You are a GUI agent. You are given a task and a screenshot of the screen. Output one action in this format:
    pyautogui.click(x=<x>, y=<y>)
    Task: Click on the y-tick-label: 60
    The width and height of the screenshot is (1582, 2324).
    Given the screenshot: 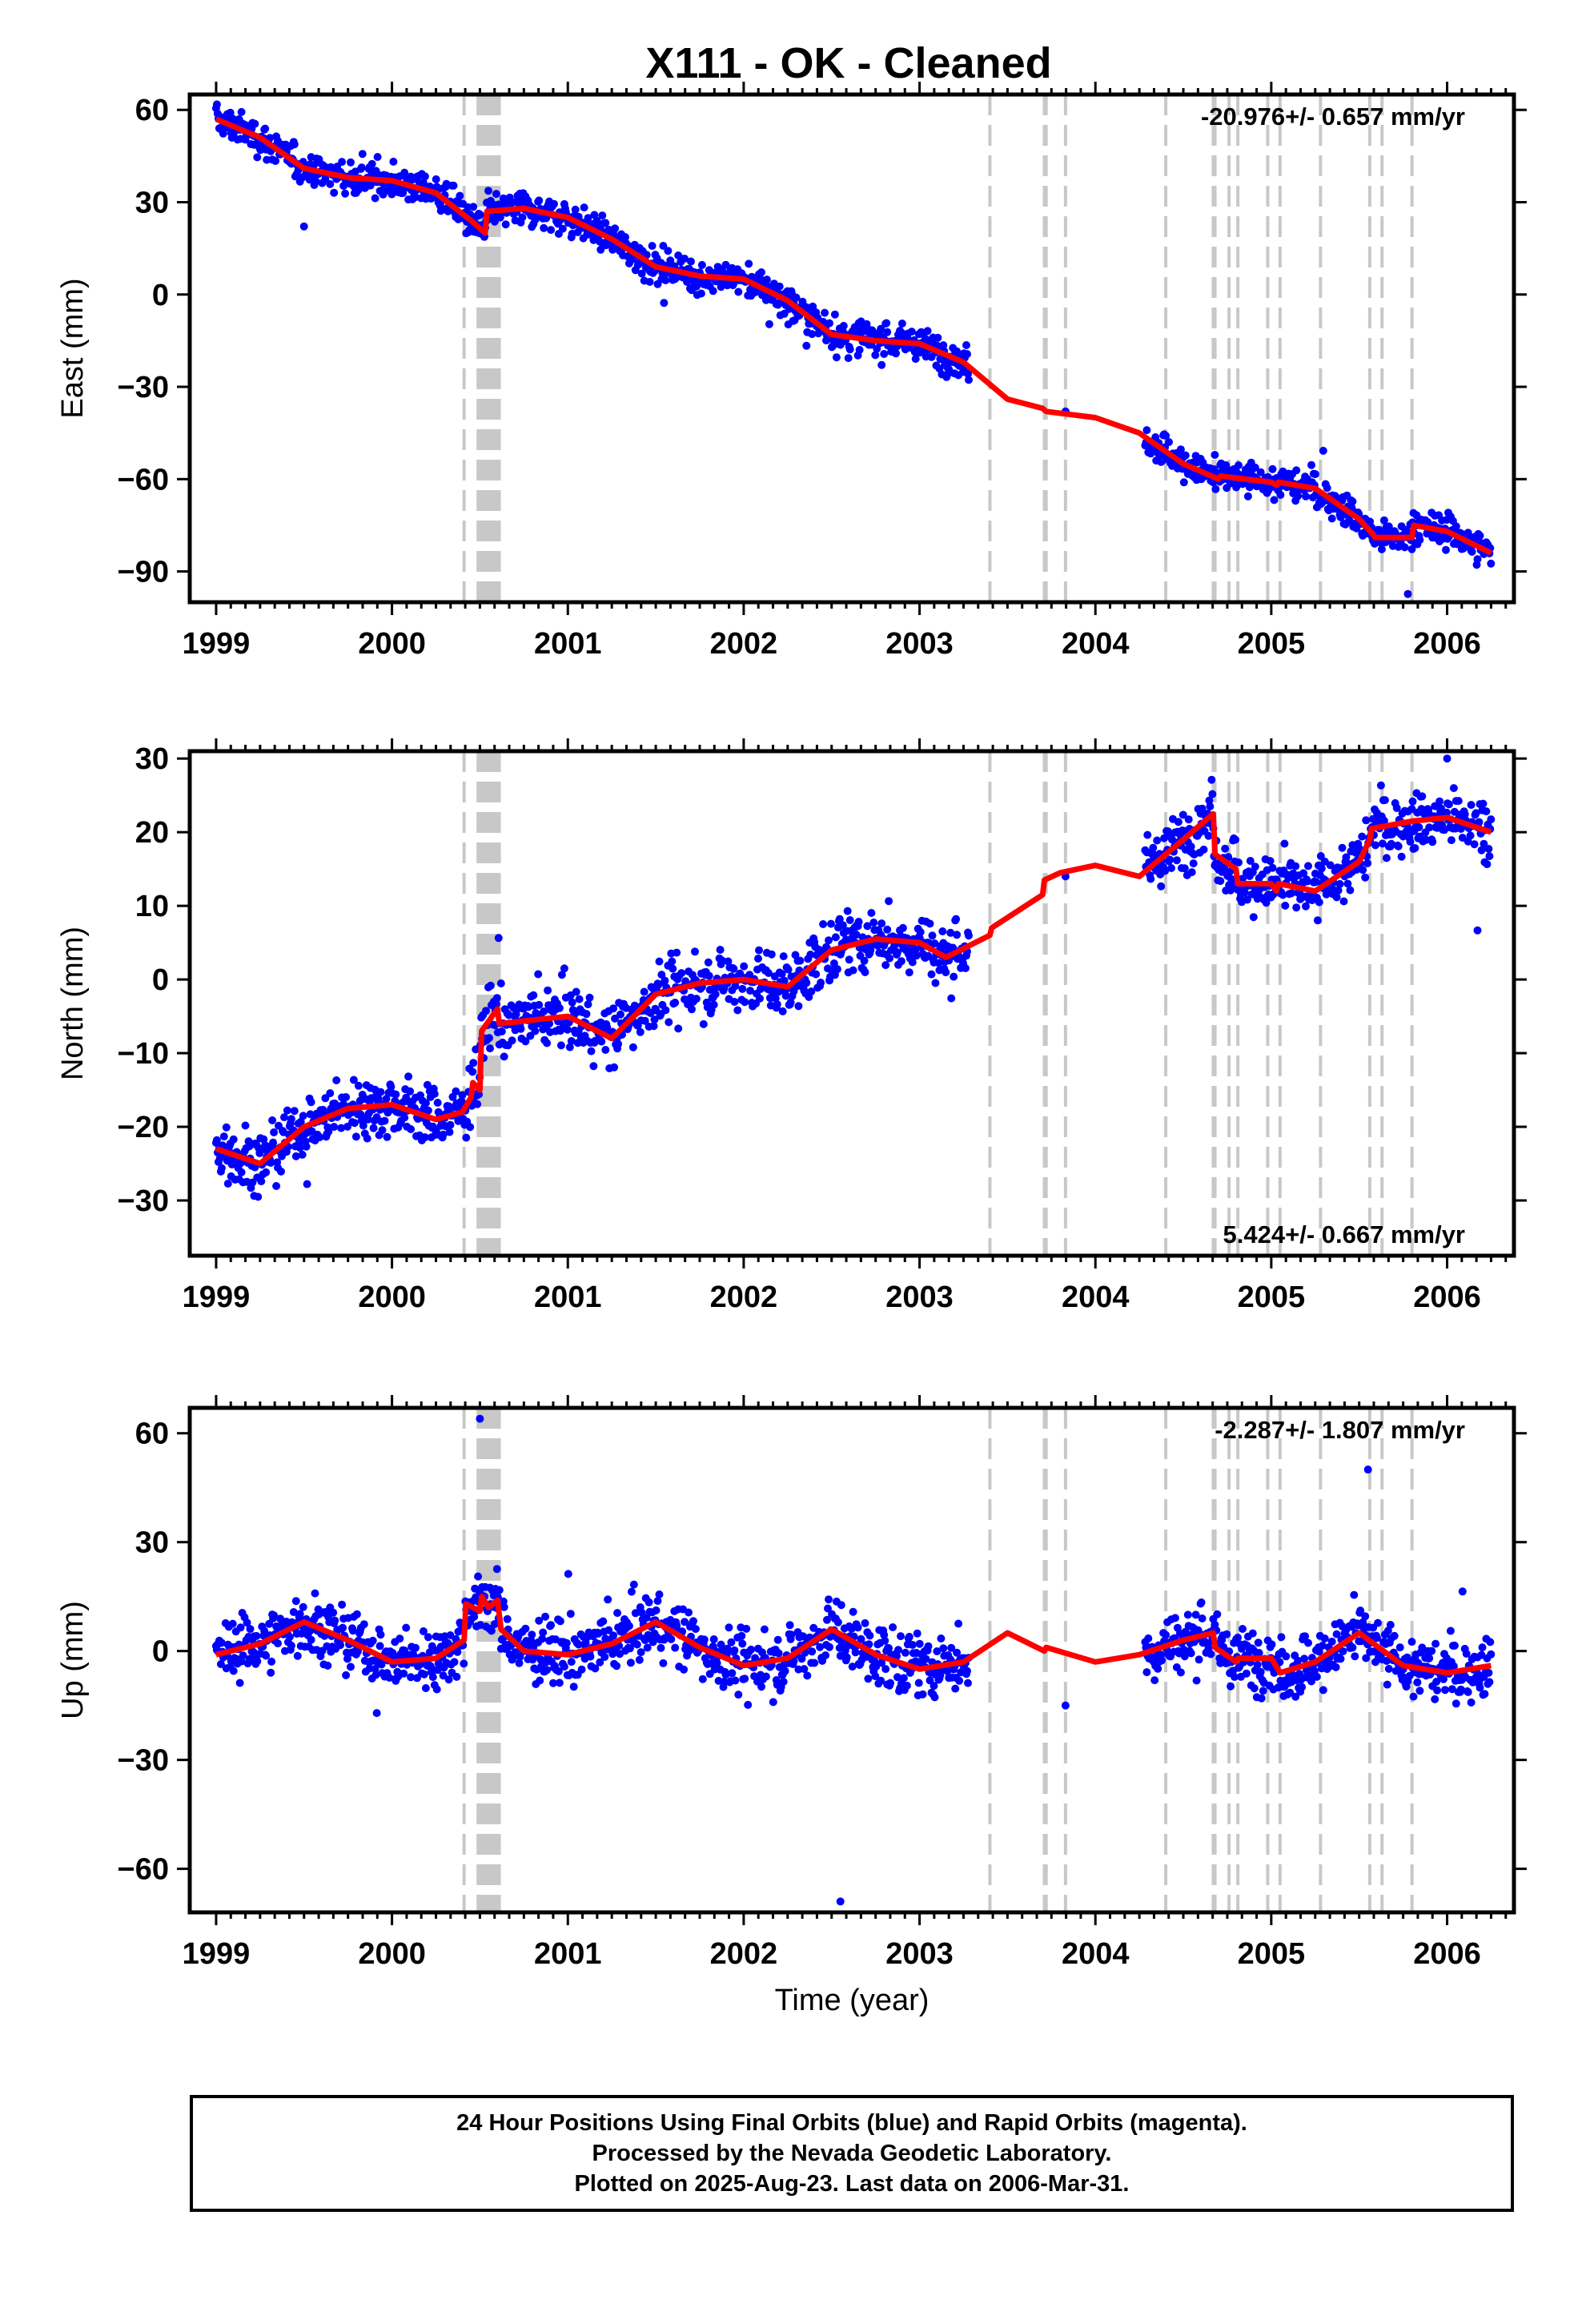 What is the action you would take?
    pyautogui.click(x=152, y=1434)
    